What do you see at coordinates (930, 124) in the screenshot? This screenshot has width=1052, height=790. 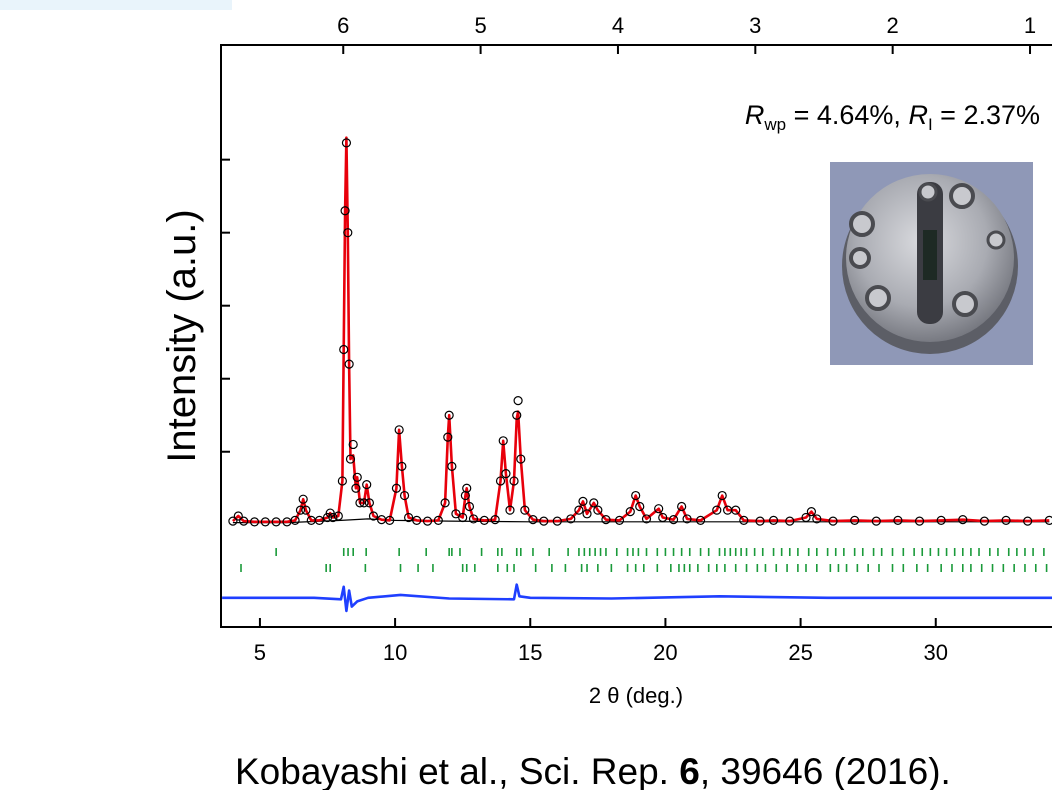 I see `subscript: I` at bounding box center [930, 124].